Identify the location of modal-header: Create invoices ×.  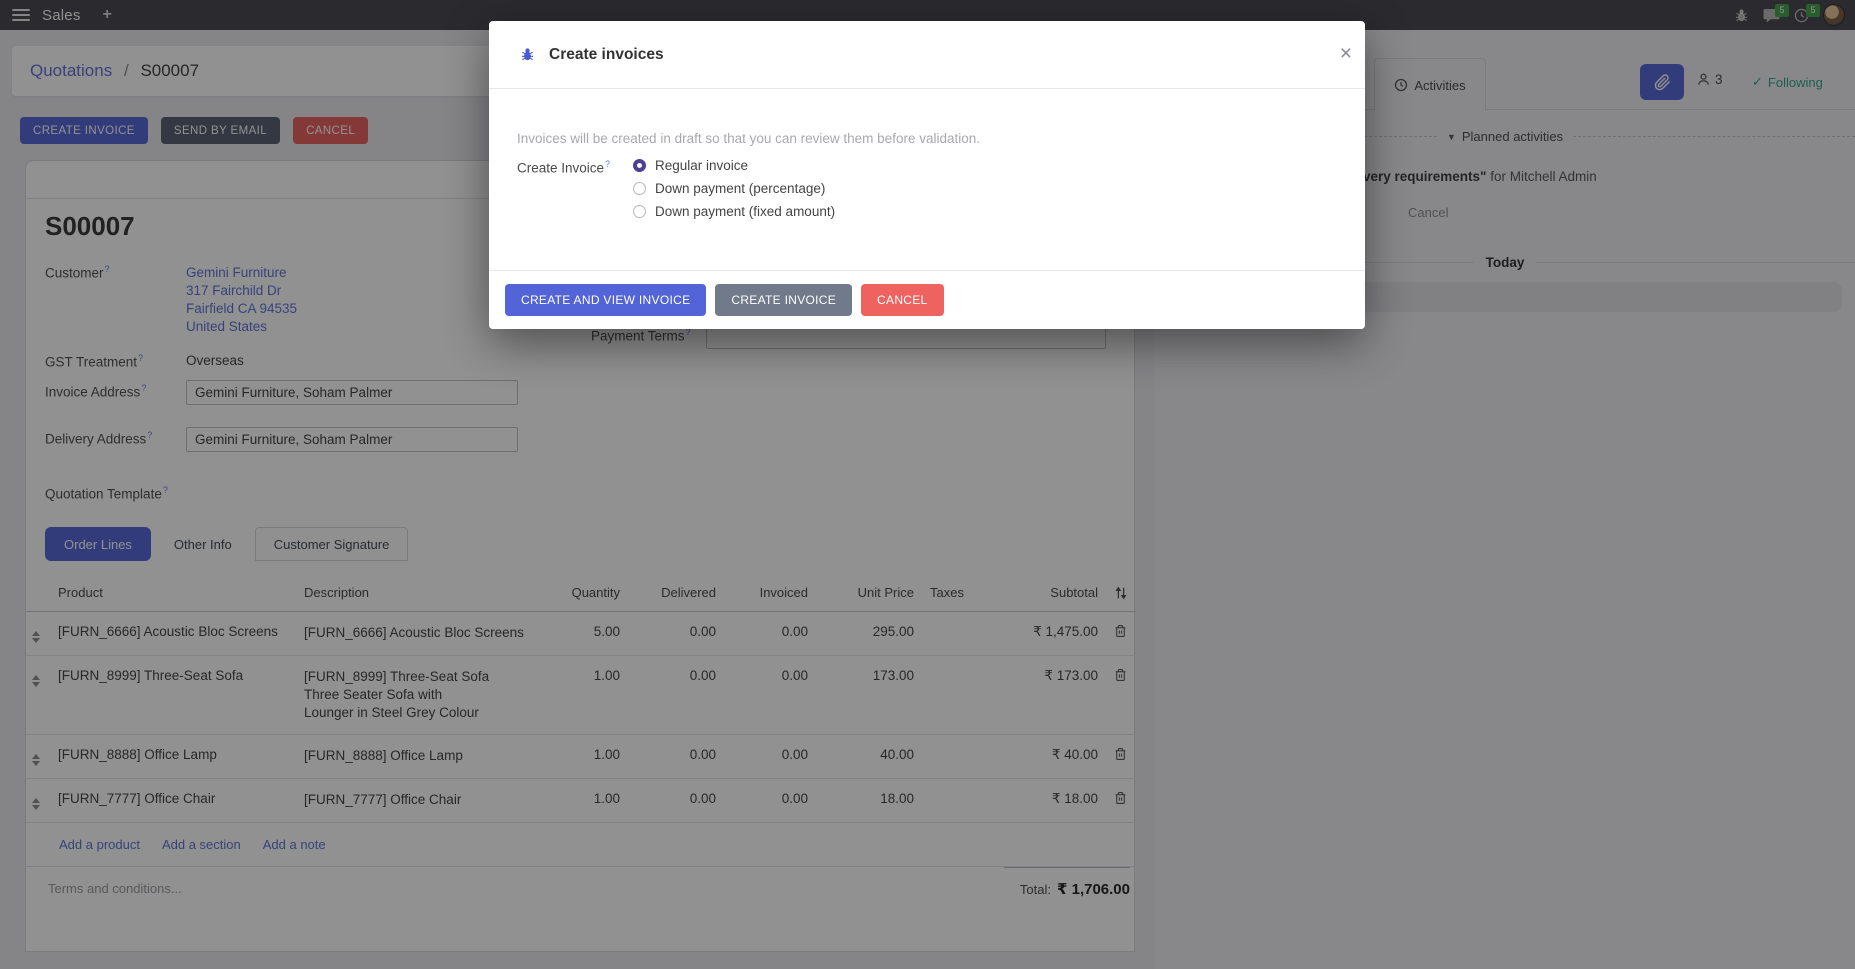
(927, 55).